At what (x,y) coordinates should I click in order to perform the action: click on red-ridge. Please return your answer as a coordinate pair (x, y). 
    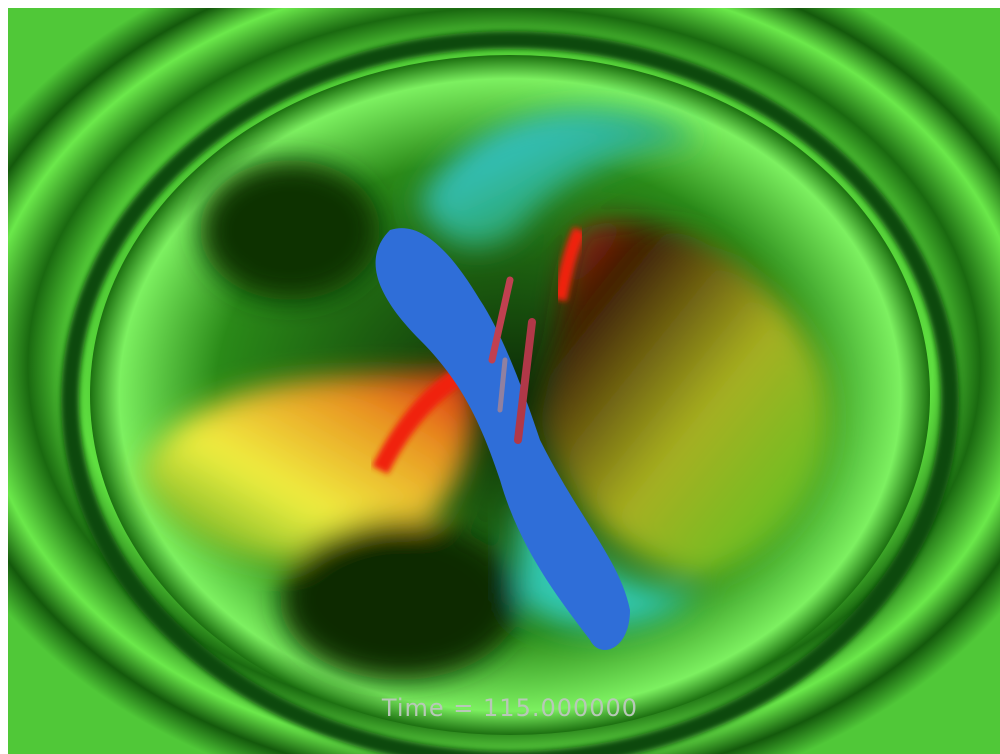
    Looking at the image, I should click on (570, 264).